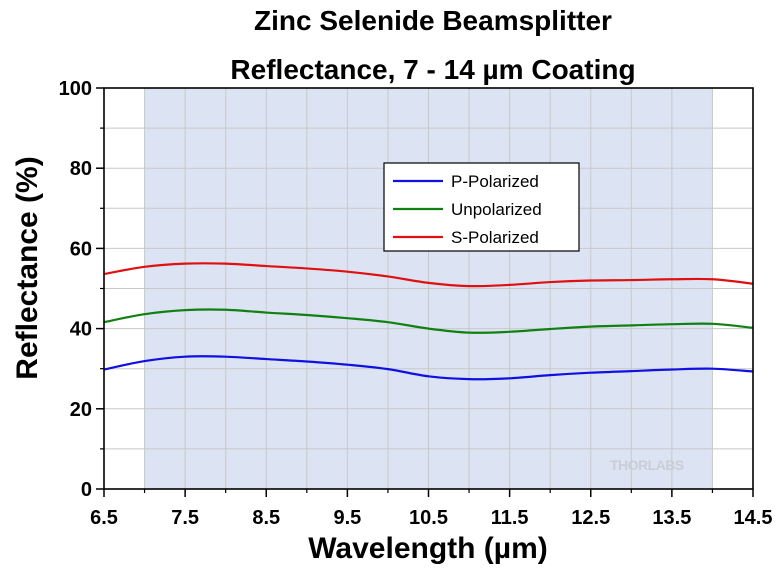 This screenshot has height=569, width=780. I want to click on legend-label-2: Unpolarized, so click(496, 209).